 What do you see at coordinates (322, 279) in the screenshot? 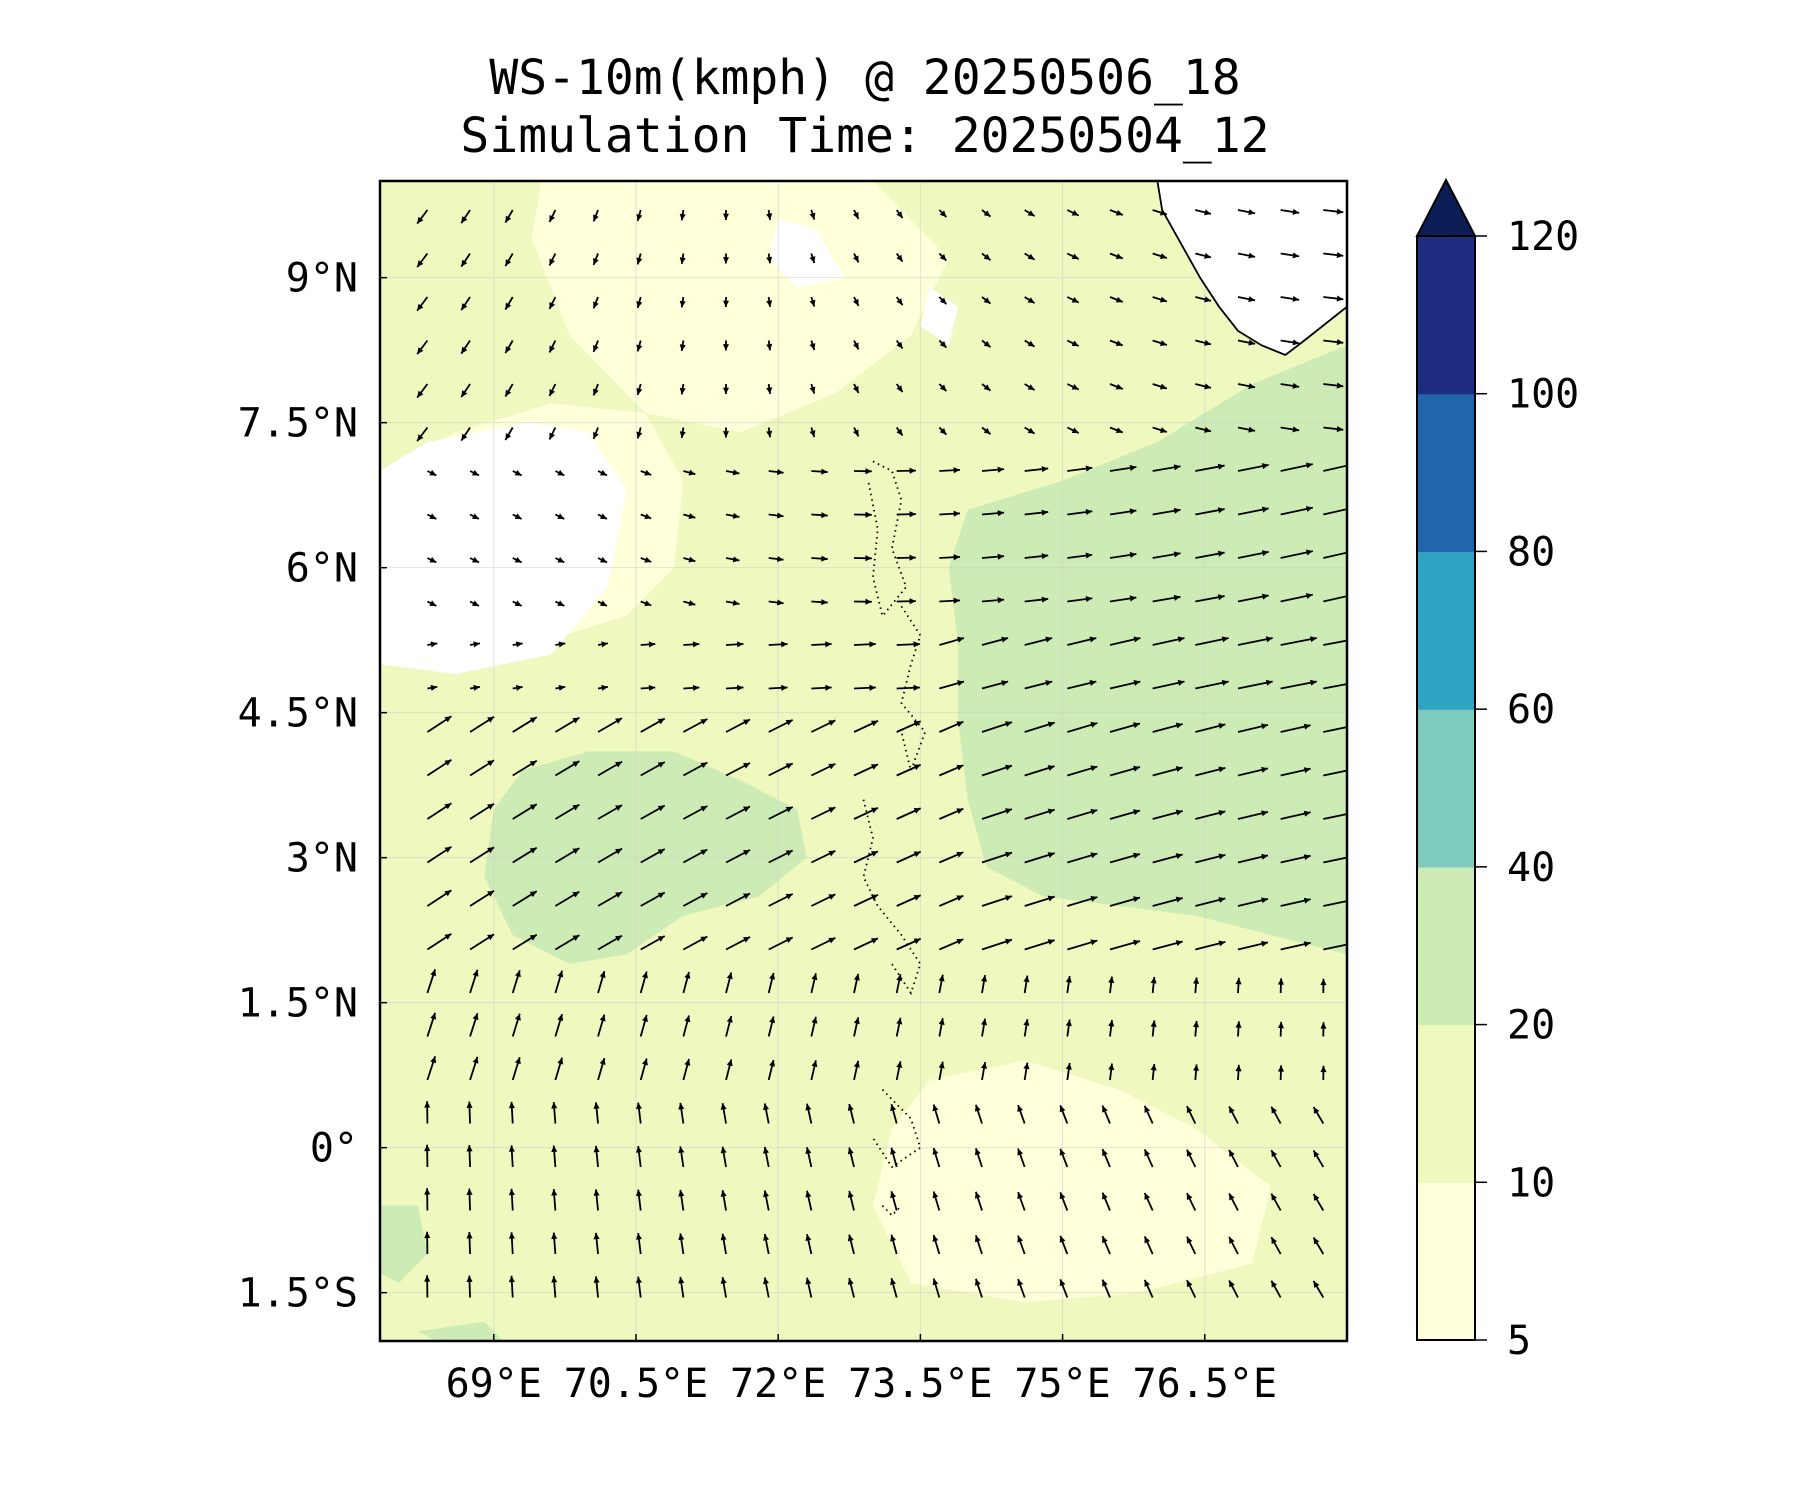
I see `lat-tick-label: 9°N` at bounding box center [322, 279].